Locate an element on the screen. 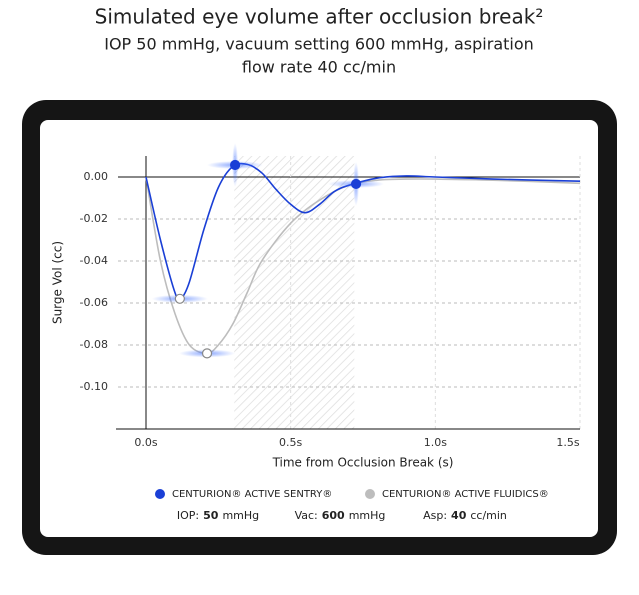  setting-label: IOP: is located at coordinates (188, 515).